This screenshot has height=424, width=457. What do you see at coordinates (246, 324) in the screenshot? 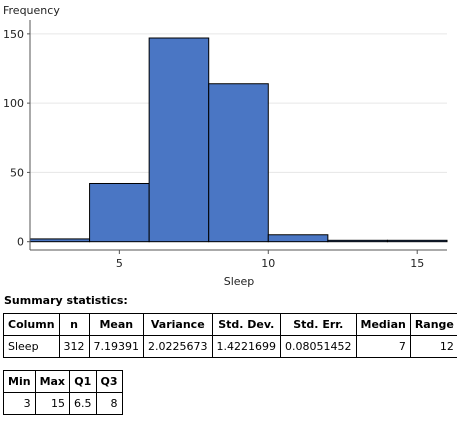
I see `table1-header-cell: Std. Dev.` at bounding box center [246, 324].